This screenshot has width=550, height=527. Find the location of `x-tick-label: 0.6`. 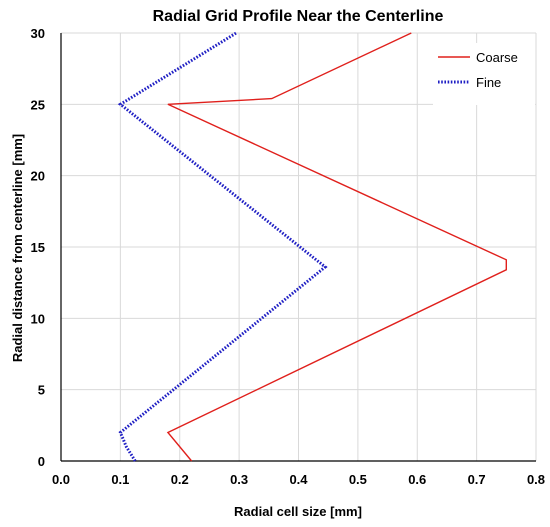

x-tick-label: 0.6 is located at coordinates (417, 479).